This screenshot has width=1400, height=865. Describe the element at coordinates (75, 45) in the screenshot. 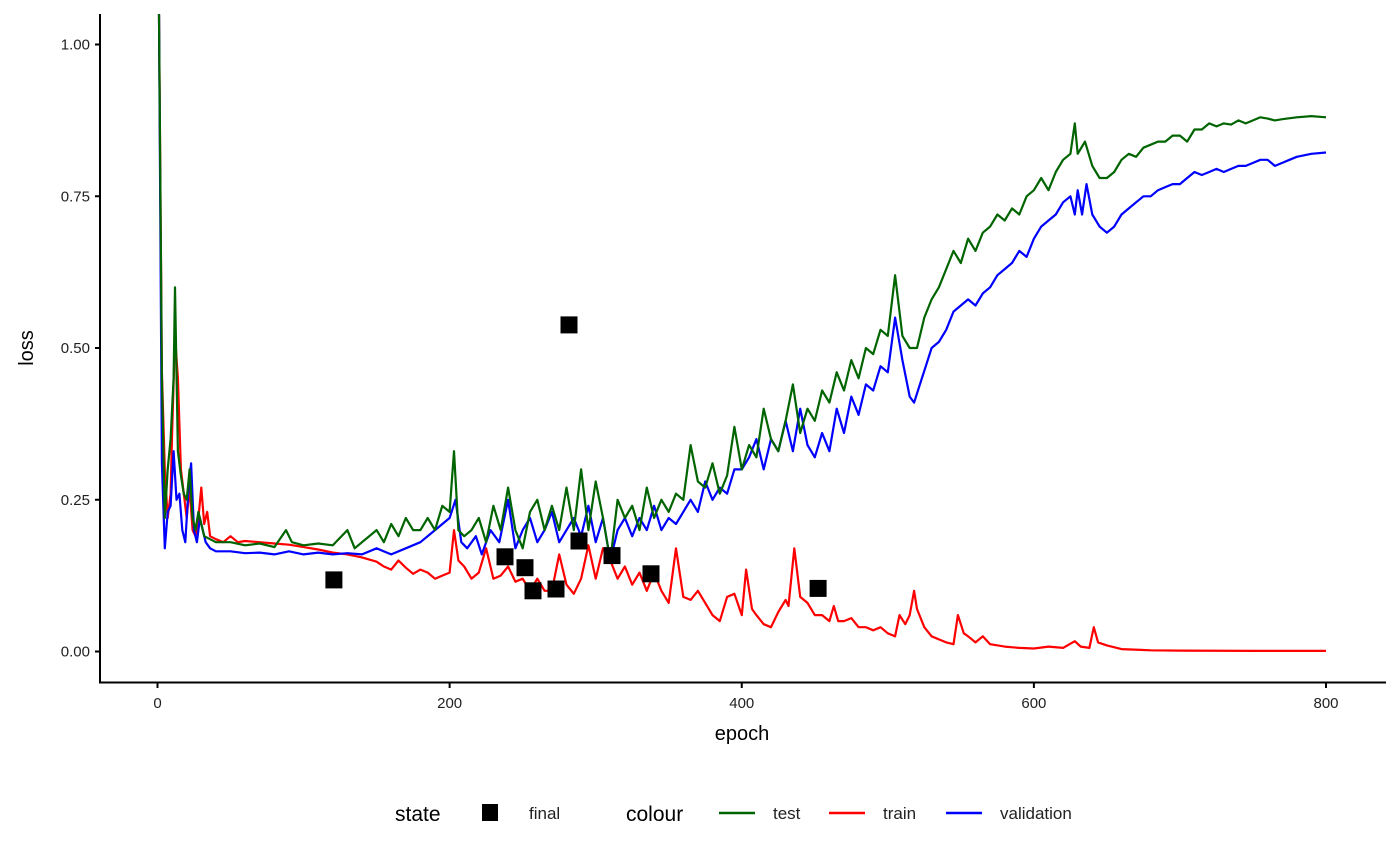

I see `y-tick-label: 1.00` at that location.